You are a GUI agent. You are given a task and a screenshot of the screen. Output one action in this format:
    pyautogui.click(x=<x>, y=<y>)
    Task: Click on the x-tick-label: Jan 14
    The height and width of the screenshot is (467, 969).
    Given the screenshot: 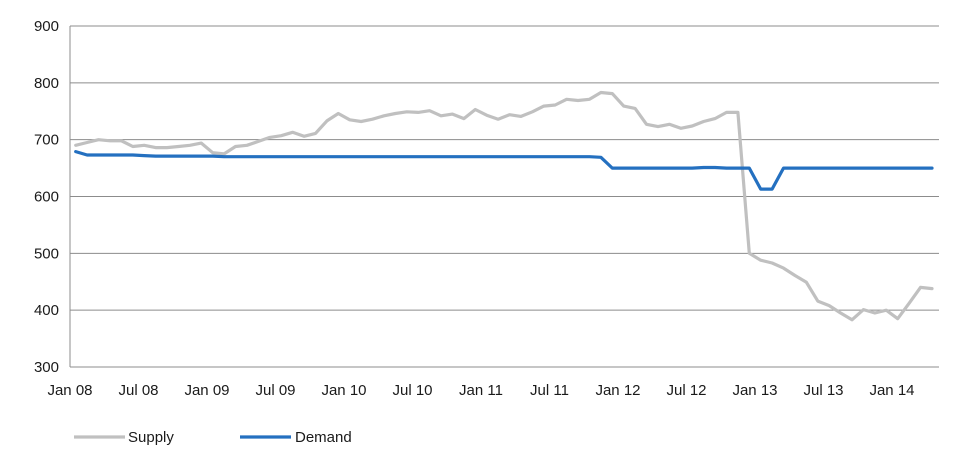 What is the action you would take?
    pyautogui.click(x=891, y=390)
    